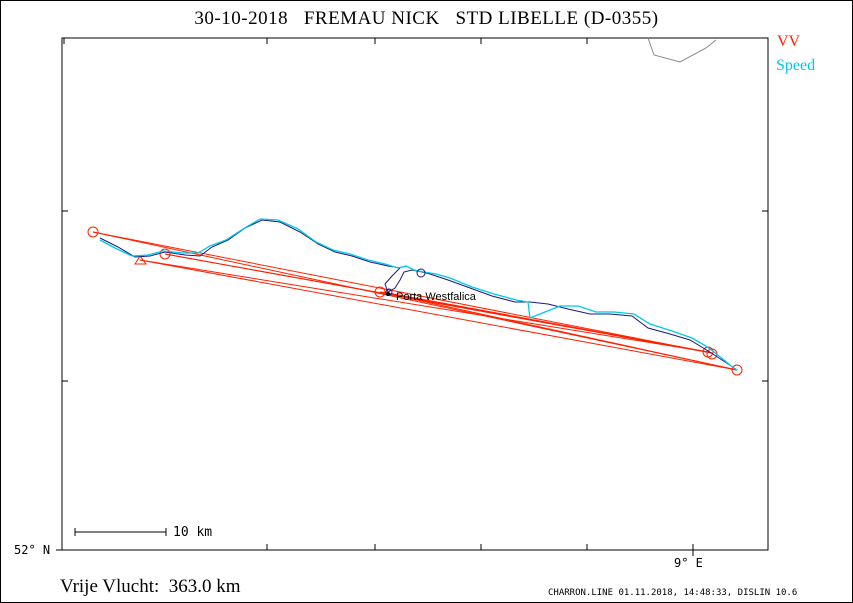 Image resolution: width=853 pixels, height=603 pixels. What do you see at coordinates (120, 532) in the screenshot?
I see `scale-bar` at bounding box center [120, 532].